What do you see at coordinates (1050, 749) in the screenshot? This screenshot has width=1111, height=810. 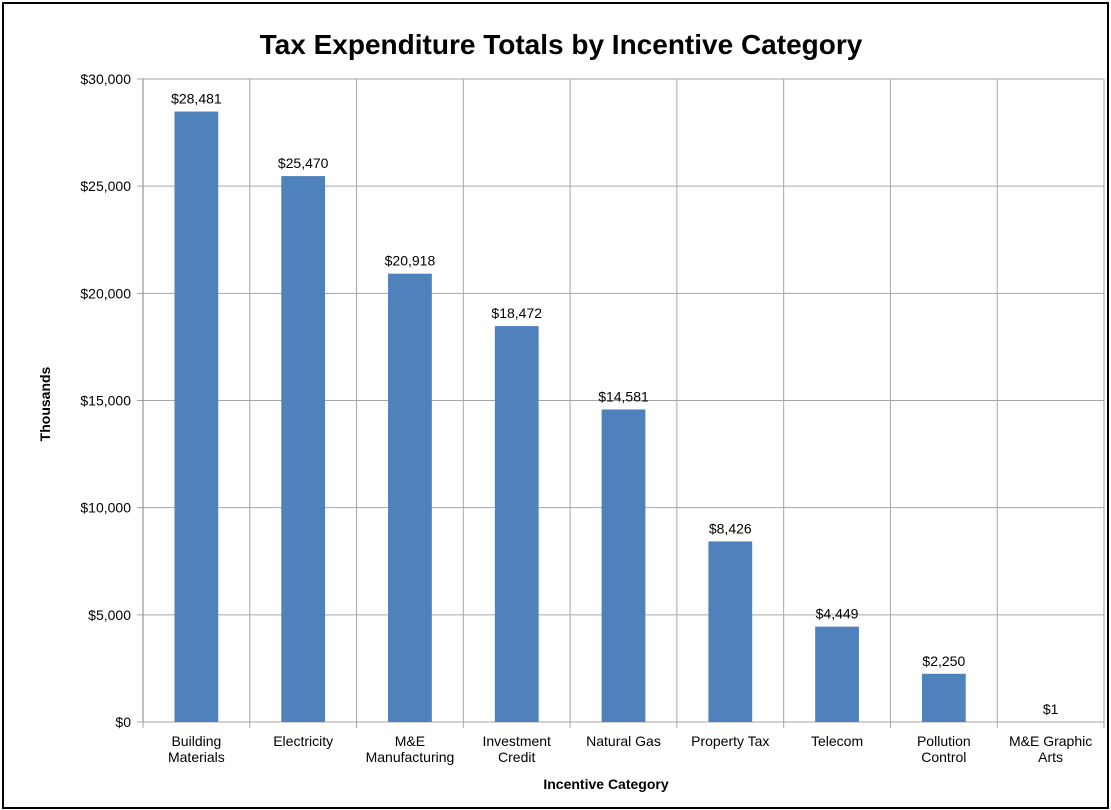 I see `x-tick-label: M&E Graphic Arts` at bounding box center [1050, 749].